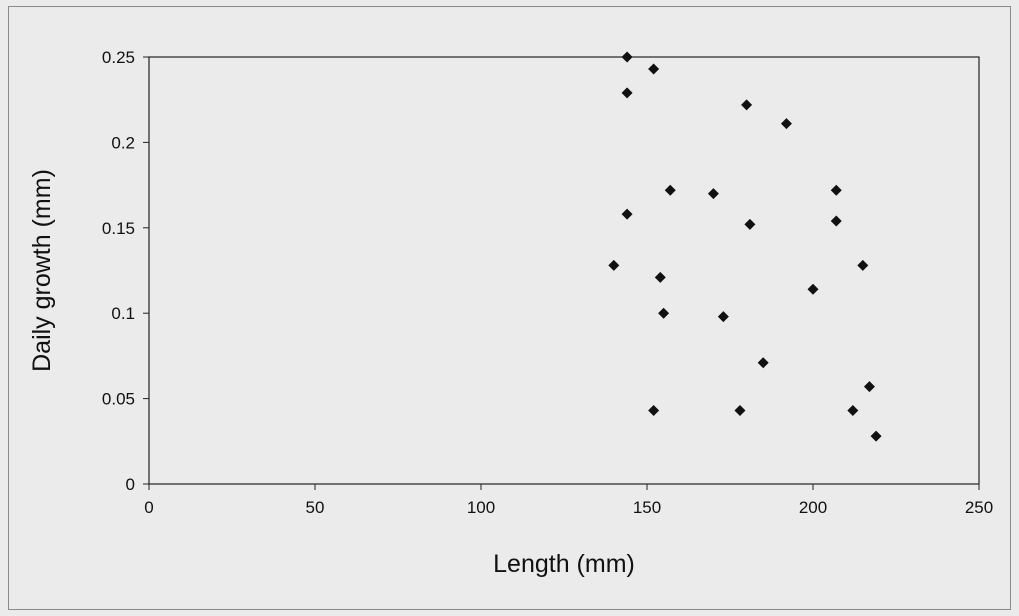  I want to click on x-tick-label: 150, so click(647, 507).